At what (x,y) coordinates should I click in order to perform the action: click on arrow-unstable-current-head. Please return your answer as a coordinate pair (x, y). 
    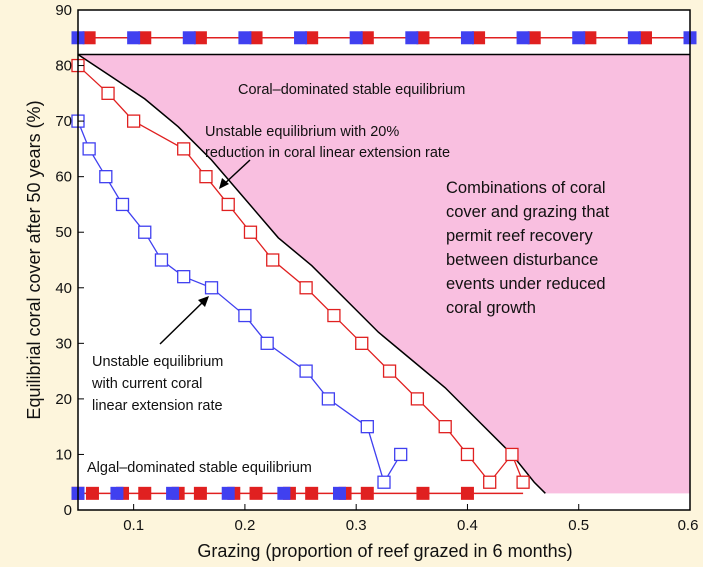
    Looking at the image, I should click on (203, 301).